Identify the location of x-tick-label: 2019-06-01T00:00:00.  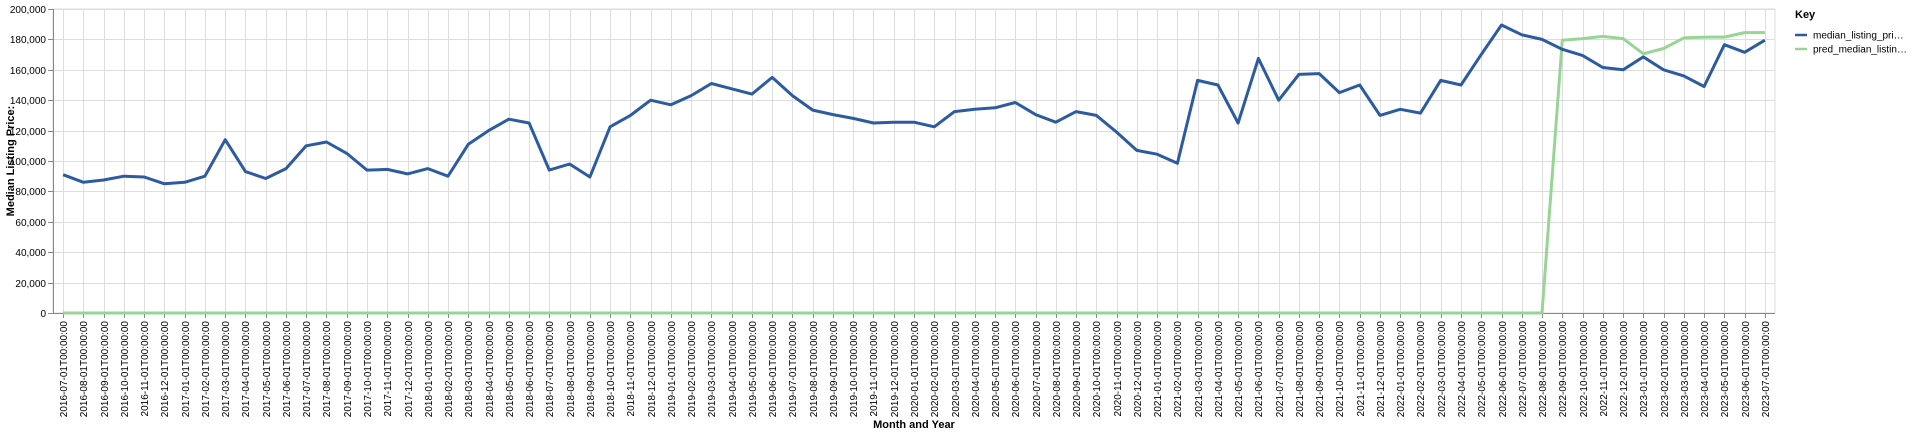
(773, 369).